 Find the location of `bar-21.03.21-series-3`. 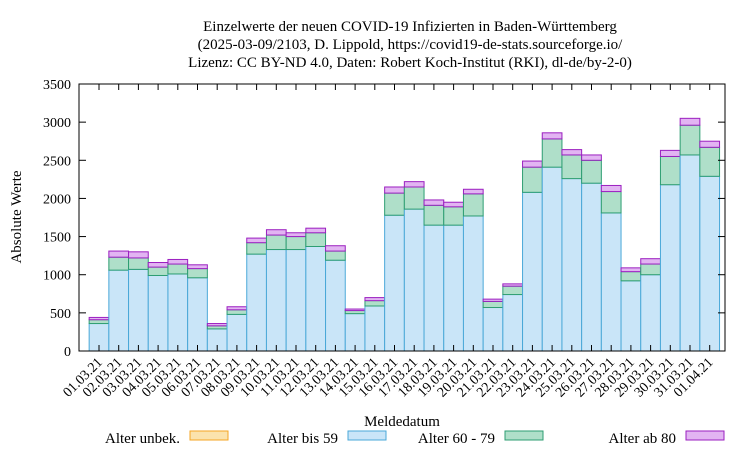

bar-21.03.21-series-3 is located at coordinates (493, 304).